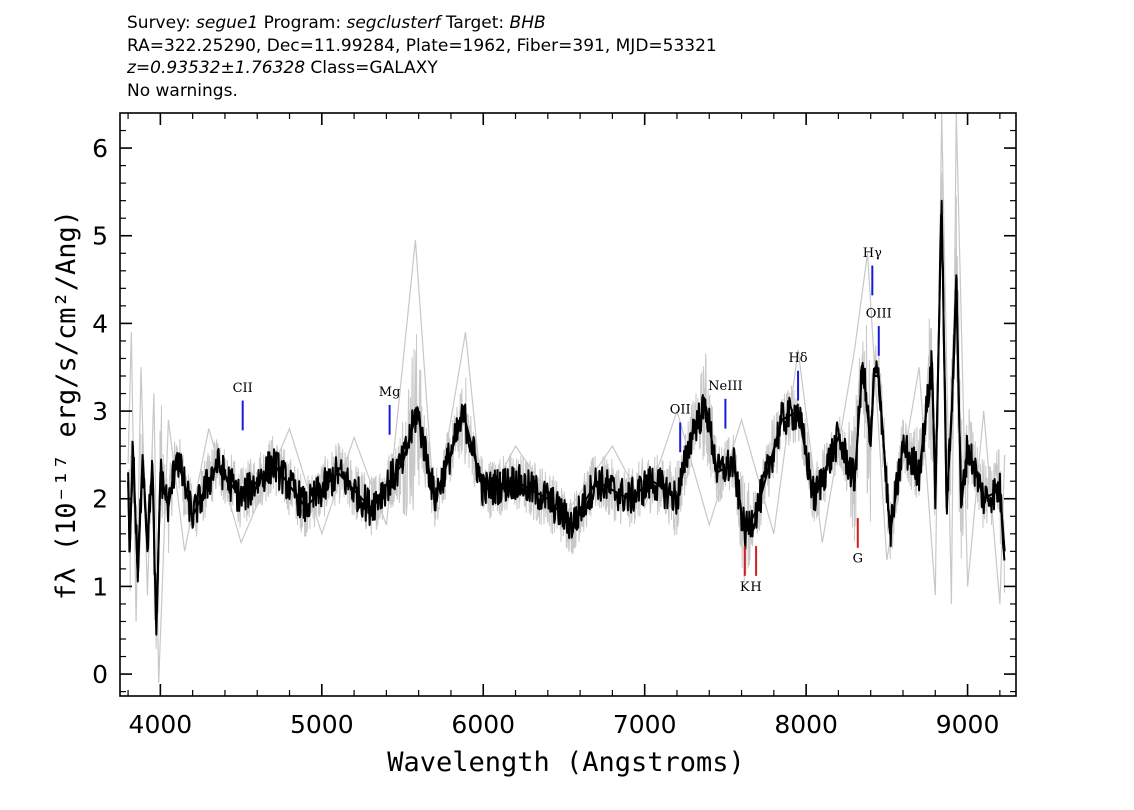 Image resolution: width=1134 pixels, height=810 pixels. I want to click on program-label: Program:, so click(302, 23).